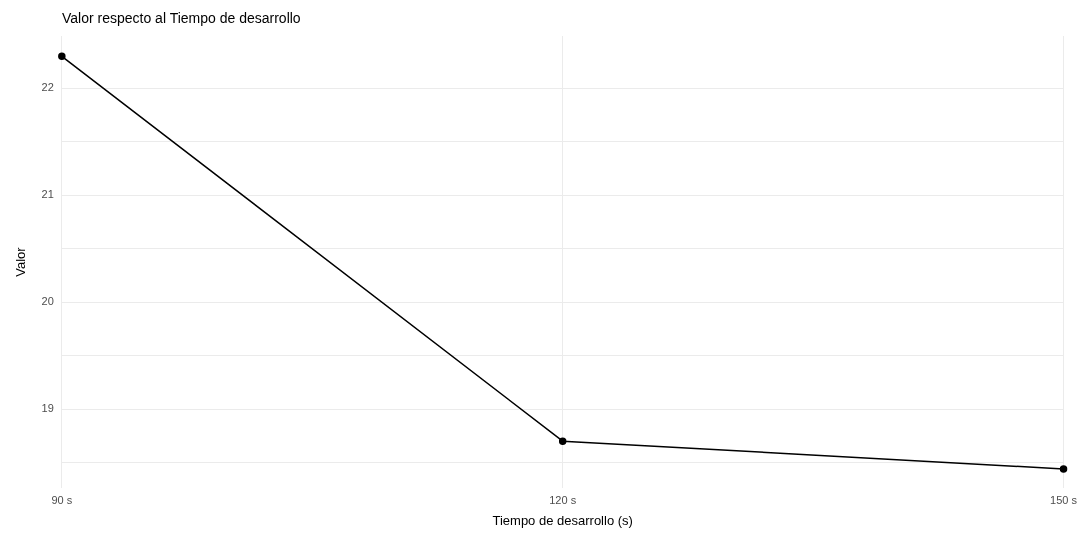 This screenshot has height=533, width=1083. What do you see at coordinates (563, 499) in the screenshot?
I see `x-tick-label: 120 s` at bounding box center [563, 499].